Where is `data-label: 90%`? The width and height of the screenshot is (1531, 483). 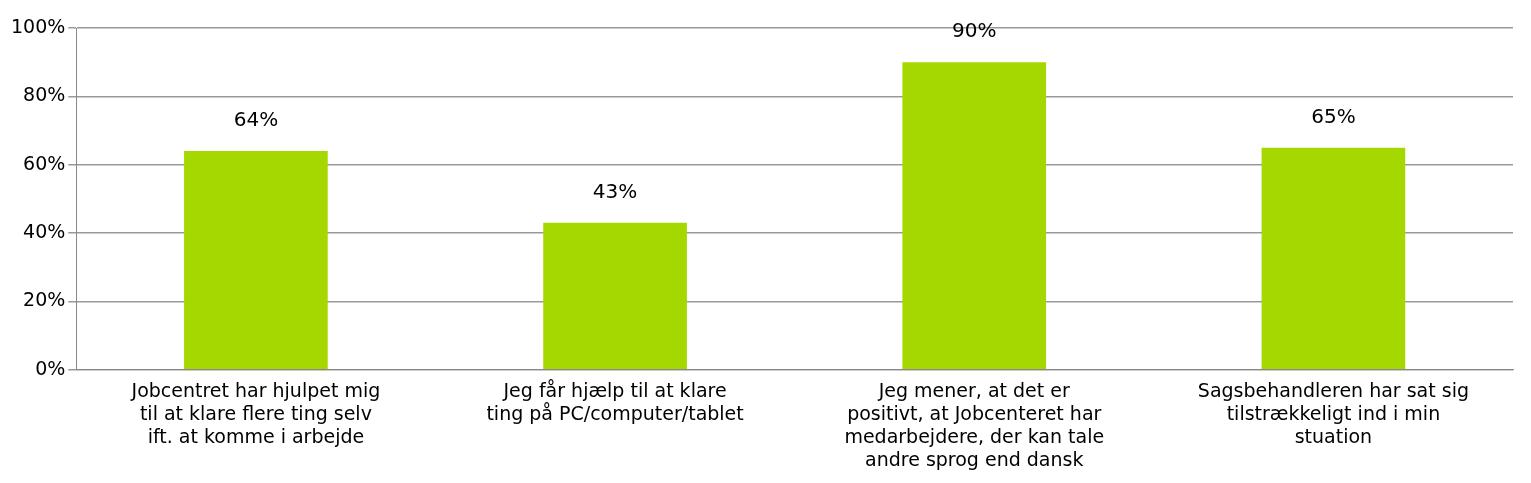 data-label: 90% is located at coordinates (974, 30).